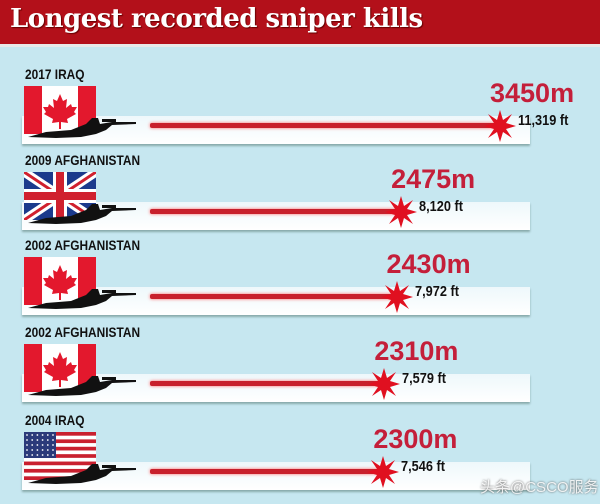  I want to click on record-label: 2009 AFGHANISTAN, so click(83, 160).